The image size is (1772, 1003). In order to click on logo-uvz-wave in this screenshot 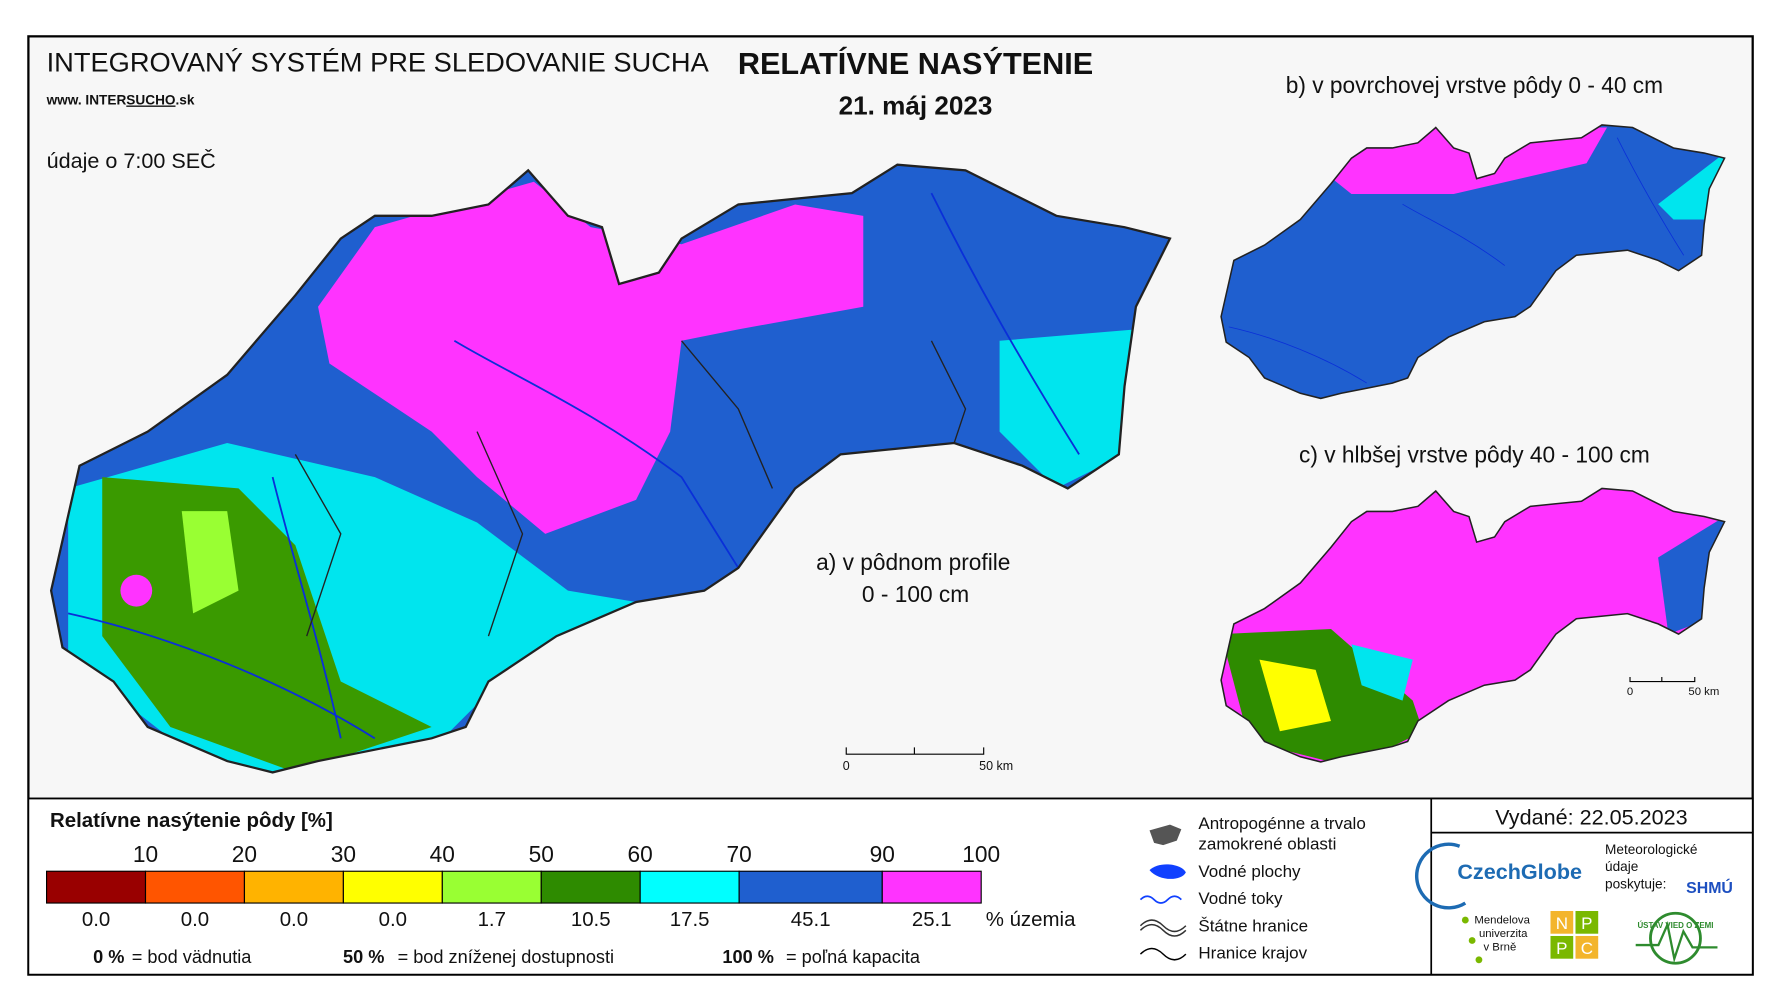, I will do `click(1676, 942)`.